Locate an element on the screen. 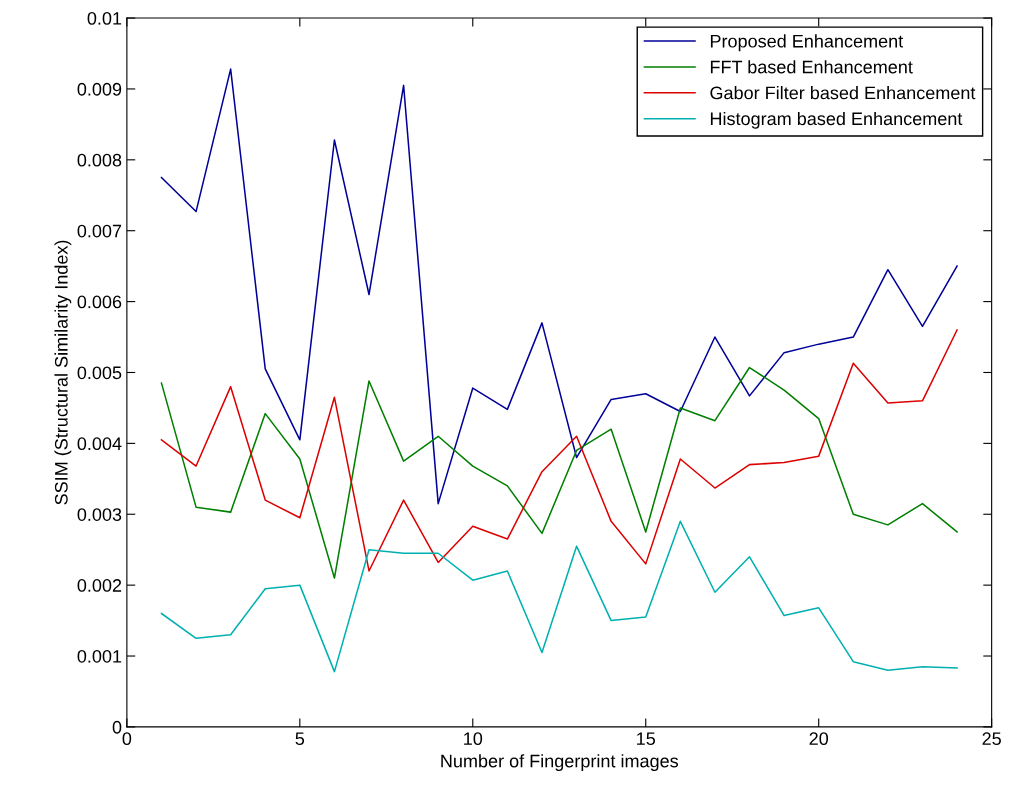 The height and width of the screenshot is (785, 1015). x-tick-label: 25 is located at coordinates (991, 739).